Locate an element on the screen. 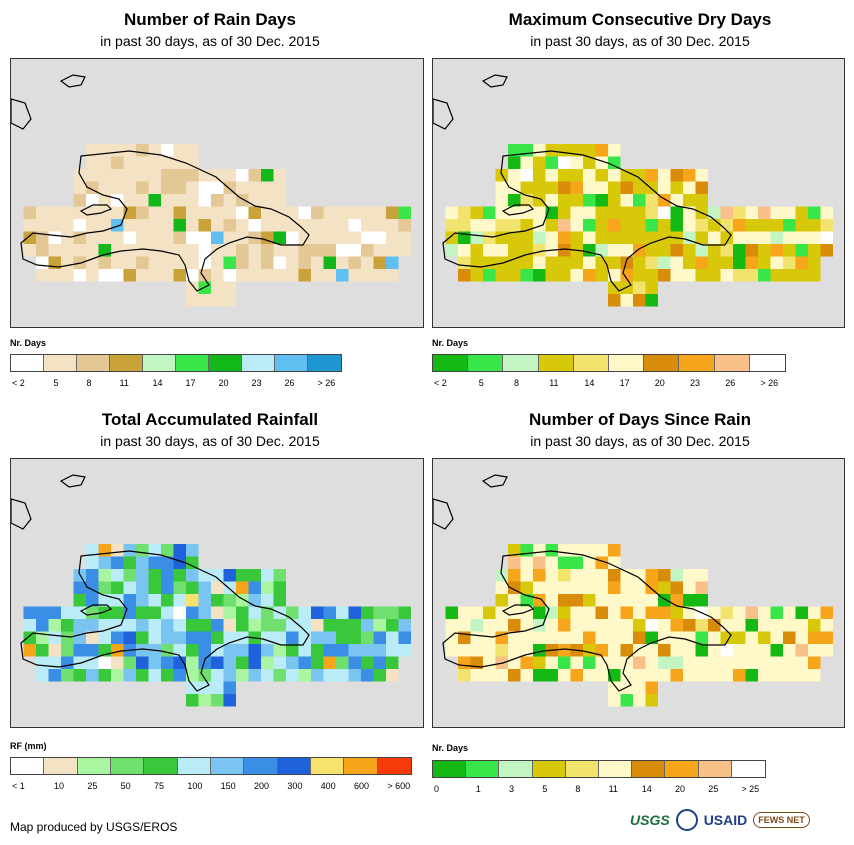 This screenshot has width=854, height=845. map-title: Total Accumulated Rainfall is located at coordinates (210, 419).